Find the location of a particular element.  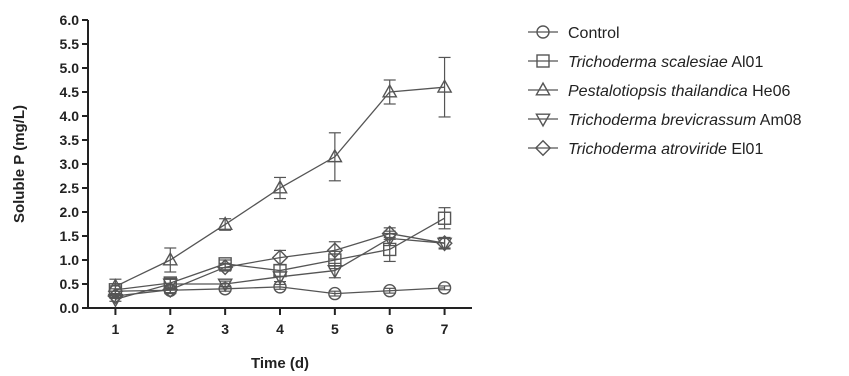

y-tick-label: 2.5 is located at coordinates (70, 188).